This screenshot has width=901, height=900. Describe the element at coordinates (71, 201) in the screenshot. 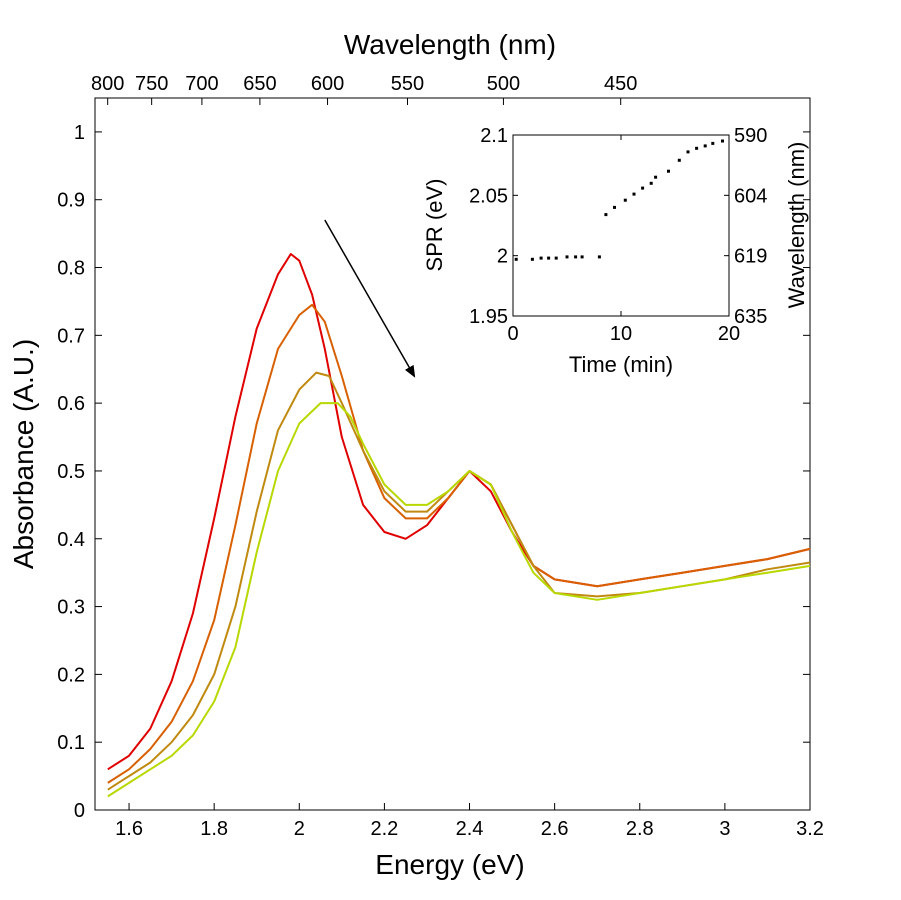

I see `y-tick-label: 0.9` at that location.